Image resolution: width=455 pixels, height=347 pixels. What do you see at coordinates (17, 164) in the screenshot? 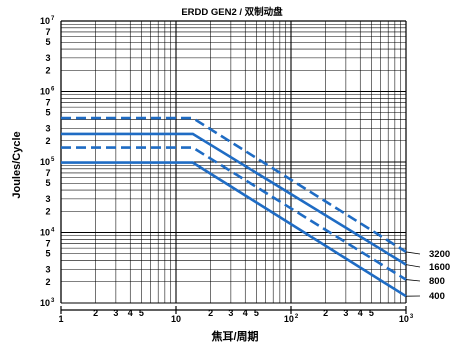
I see `y-axis-label: Joules/Cycle` at bounding box center [17, 164].